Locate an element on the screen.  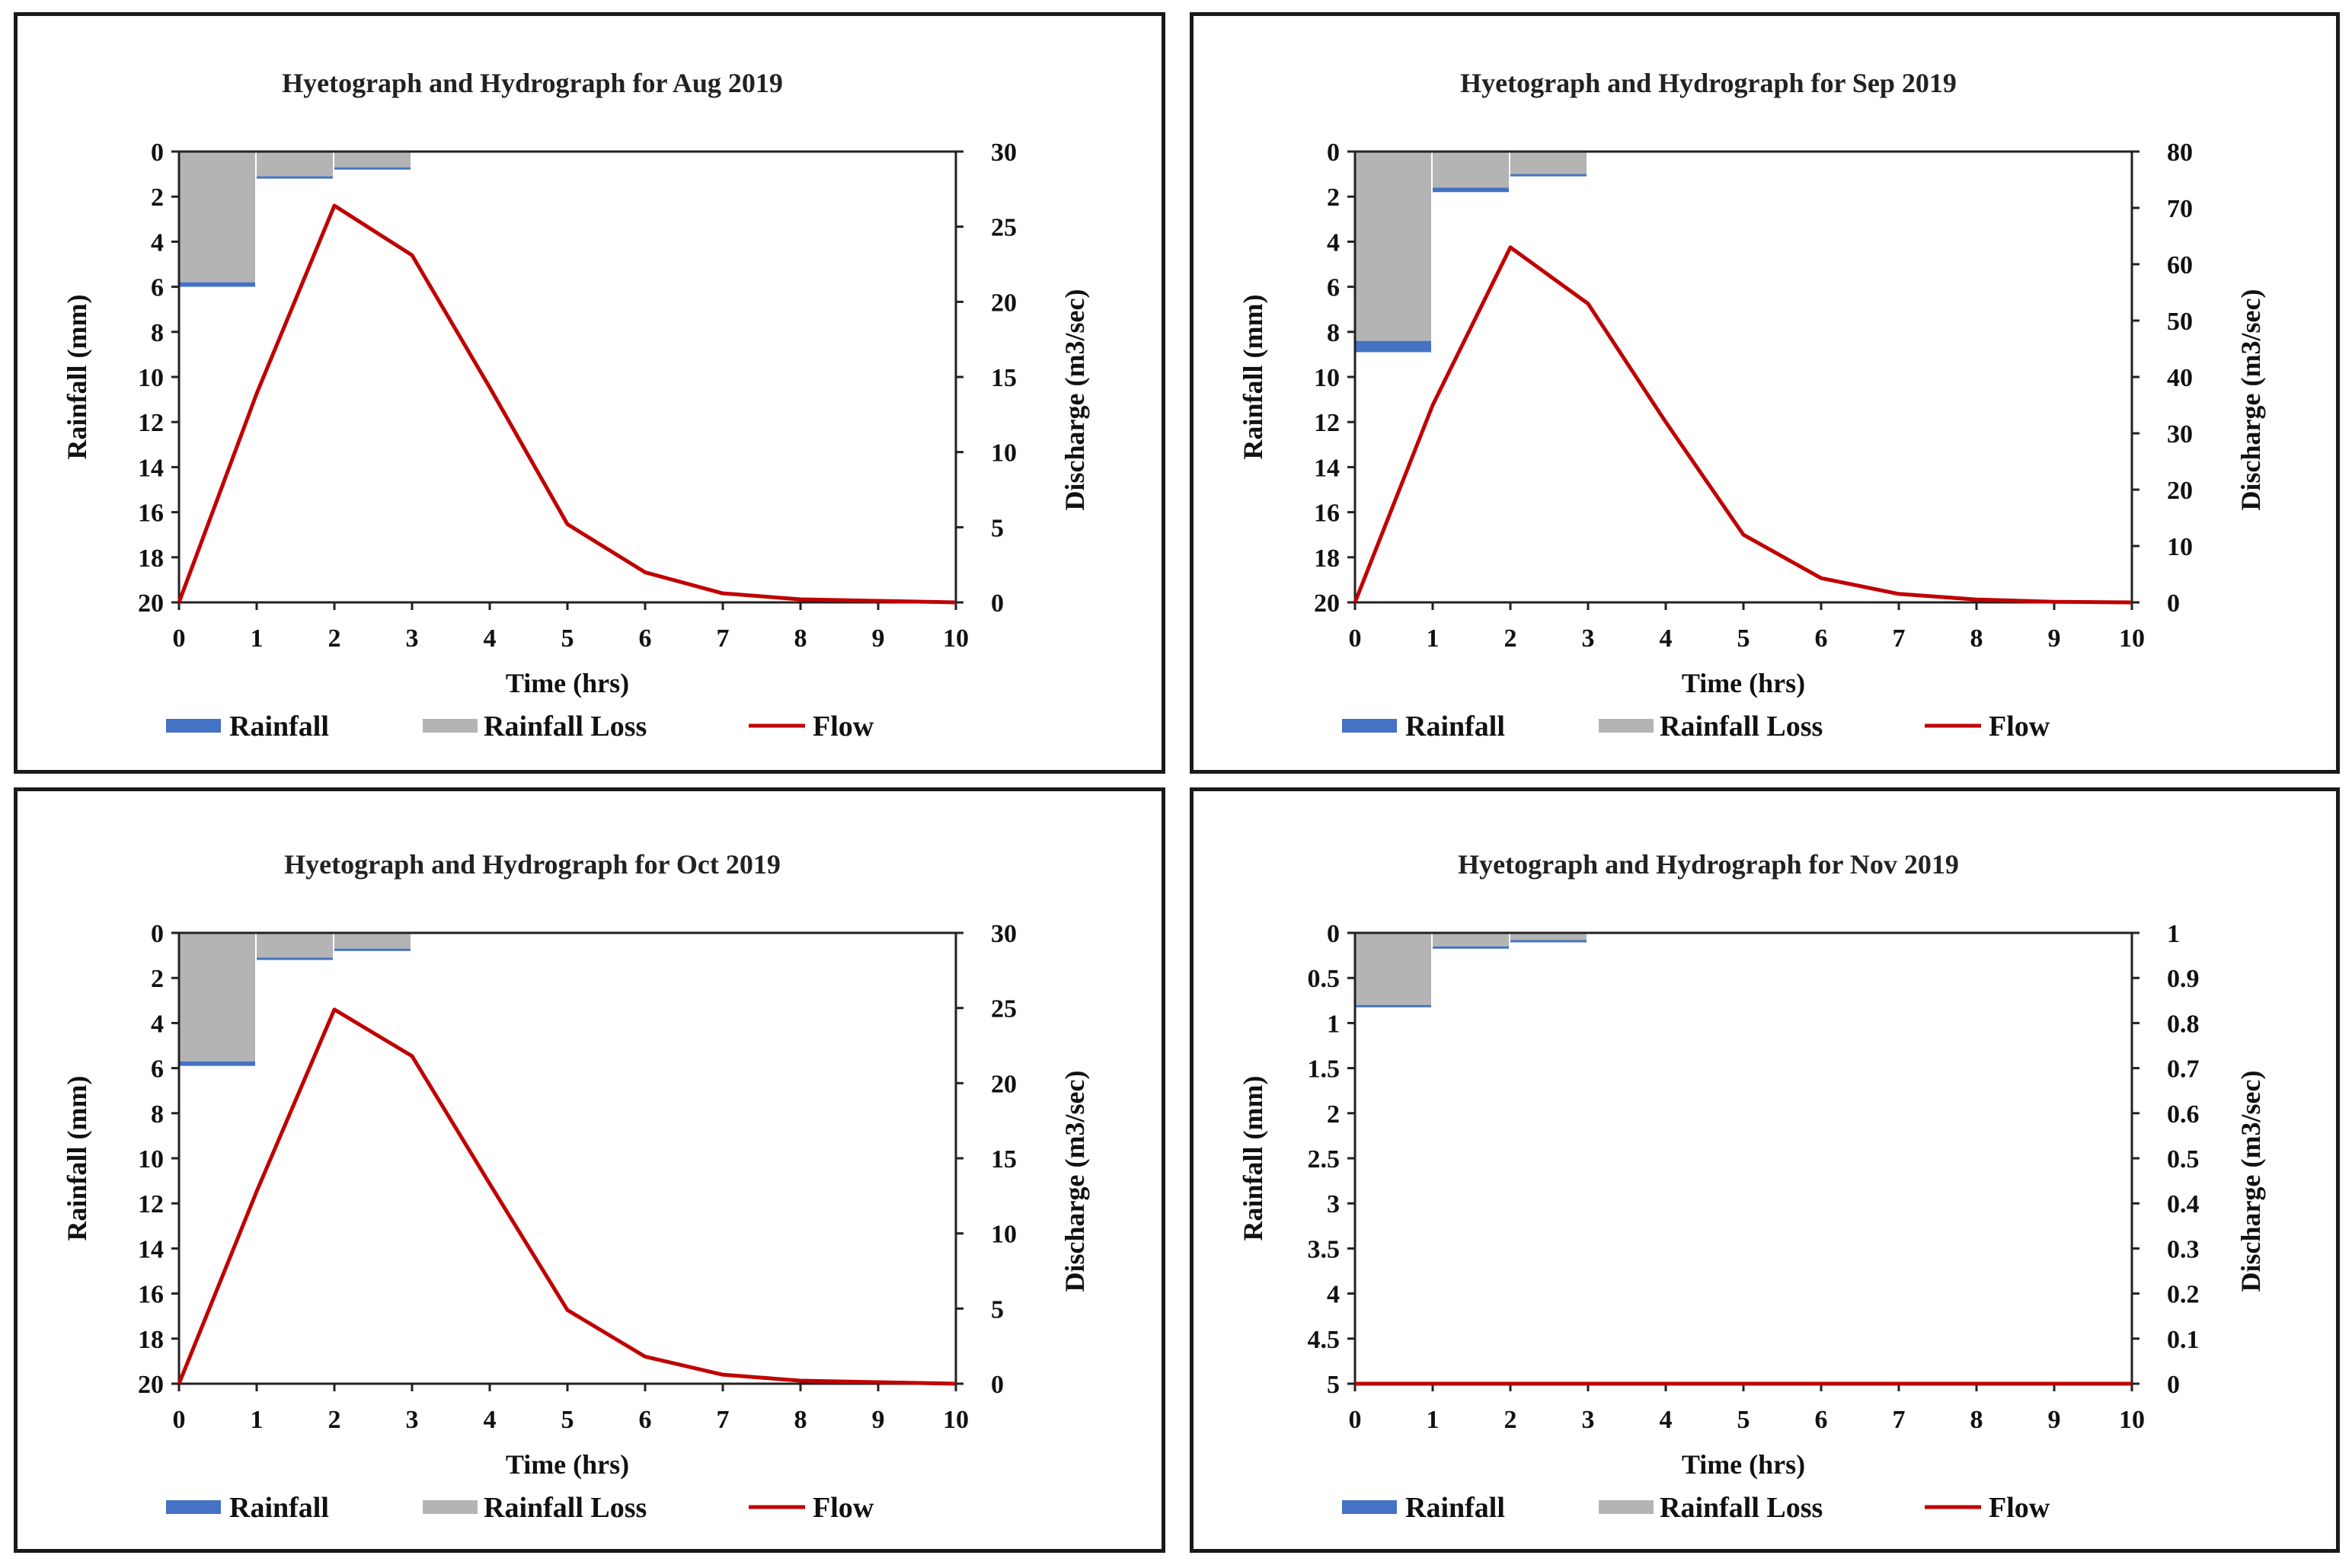
y2-tick-label: 0.7 is located at coordinates (2183, 1070).